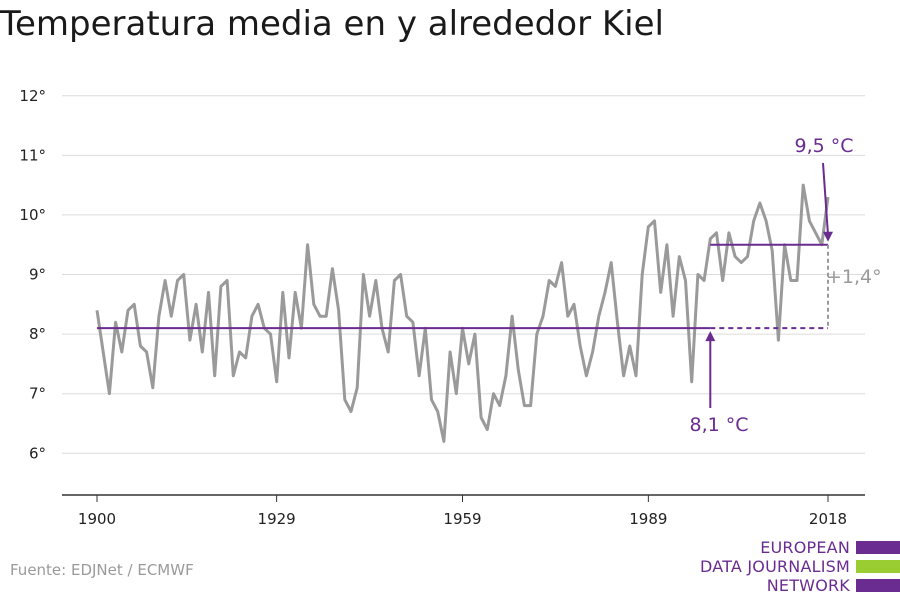 Image resolution: width=900 pixels, height=600 pixels. I want to click on annotations: 8,1 °C 9,5 °C +1,4°, so click(785, 285).